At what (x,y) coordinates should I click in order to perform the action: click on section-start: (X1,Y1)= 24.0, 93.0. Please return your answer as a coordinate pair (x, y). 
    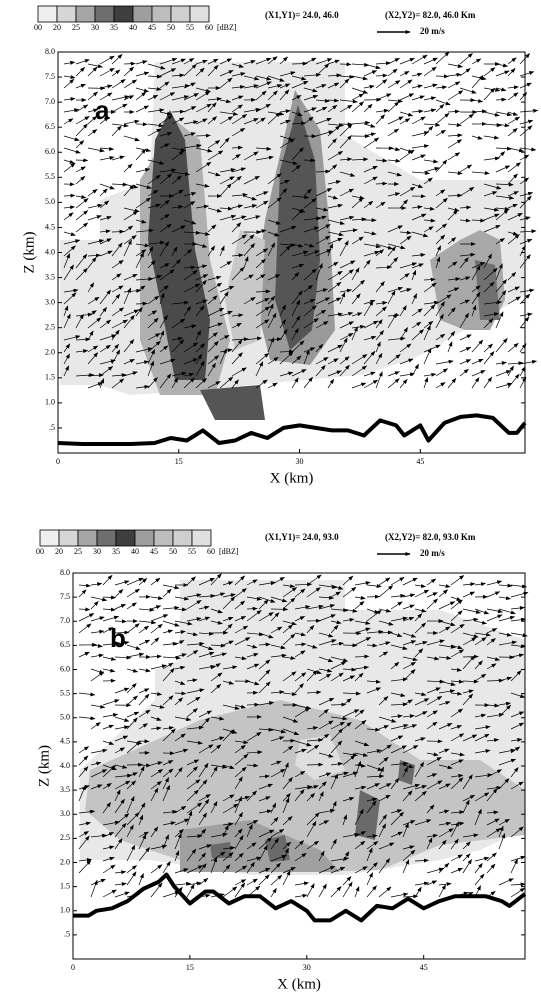
    Looking at the image, I should click on (302, 537).